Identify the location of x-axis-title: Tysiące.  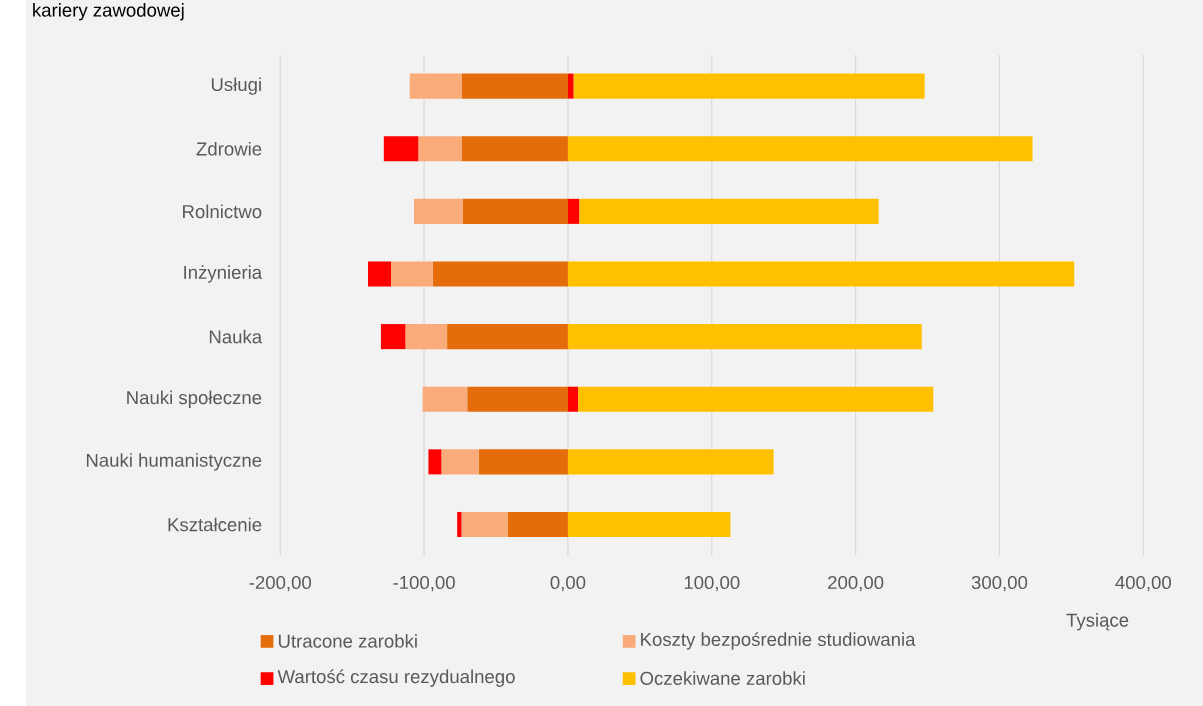
(1097, 621).